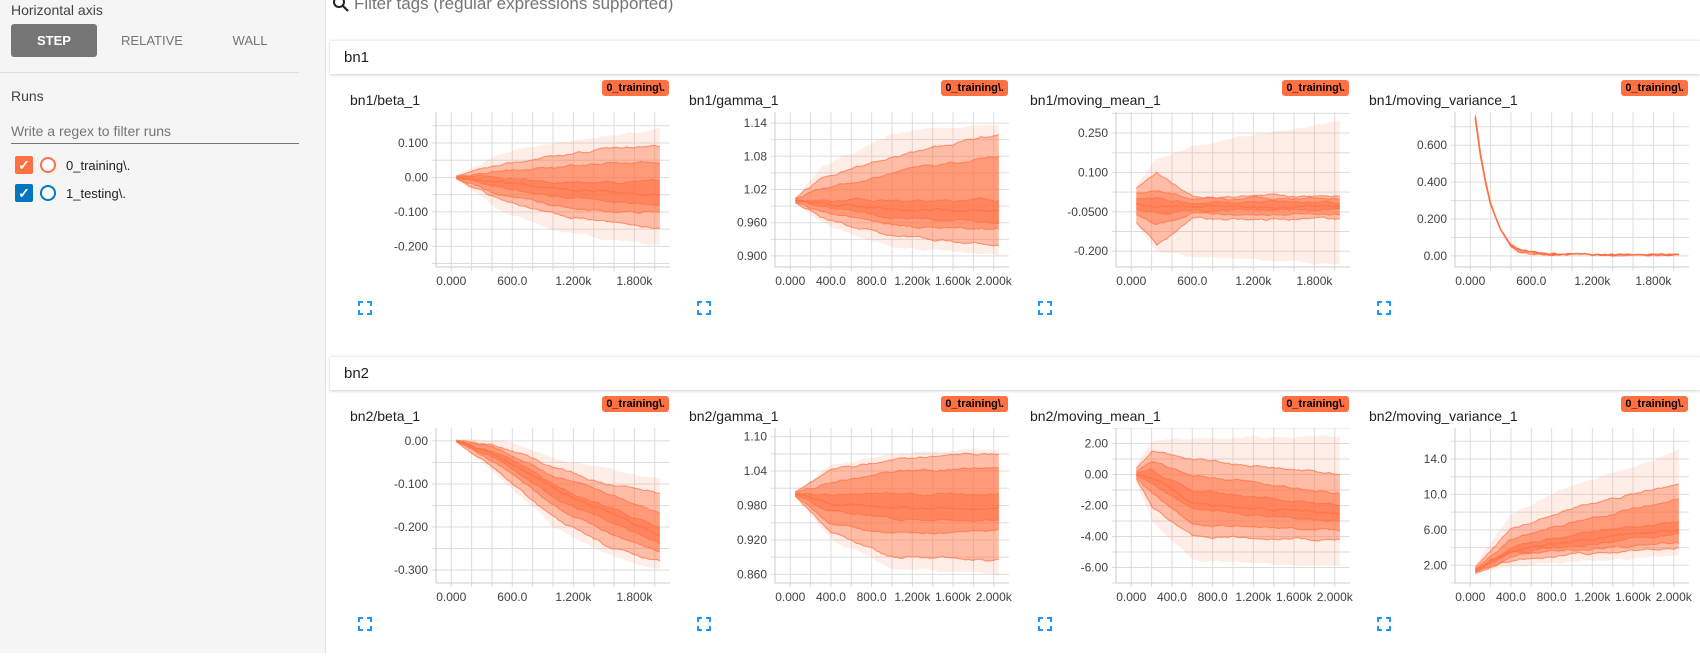 The image size is (1700, 672). I want to click on section-header-bn1: bn1, so click(1015, 57).